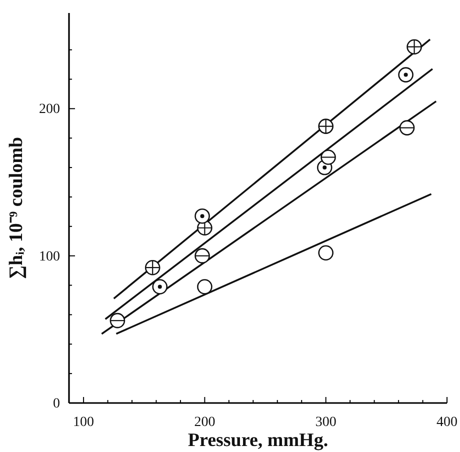 This screenshot has width=460, height=452. What do you see at coordinates (447, 422) in the screenshot?
I see `x-tick-label: 400` at bounding box center [447, 422].